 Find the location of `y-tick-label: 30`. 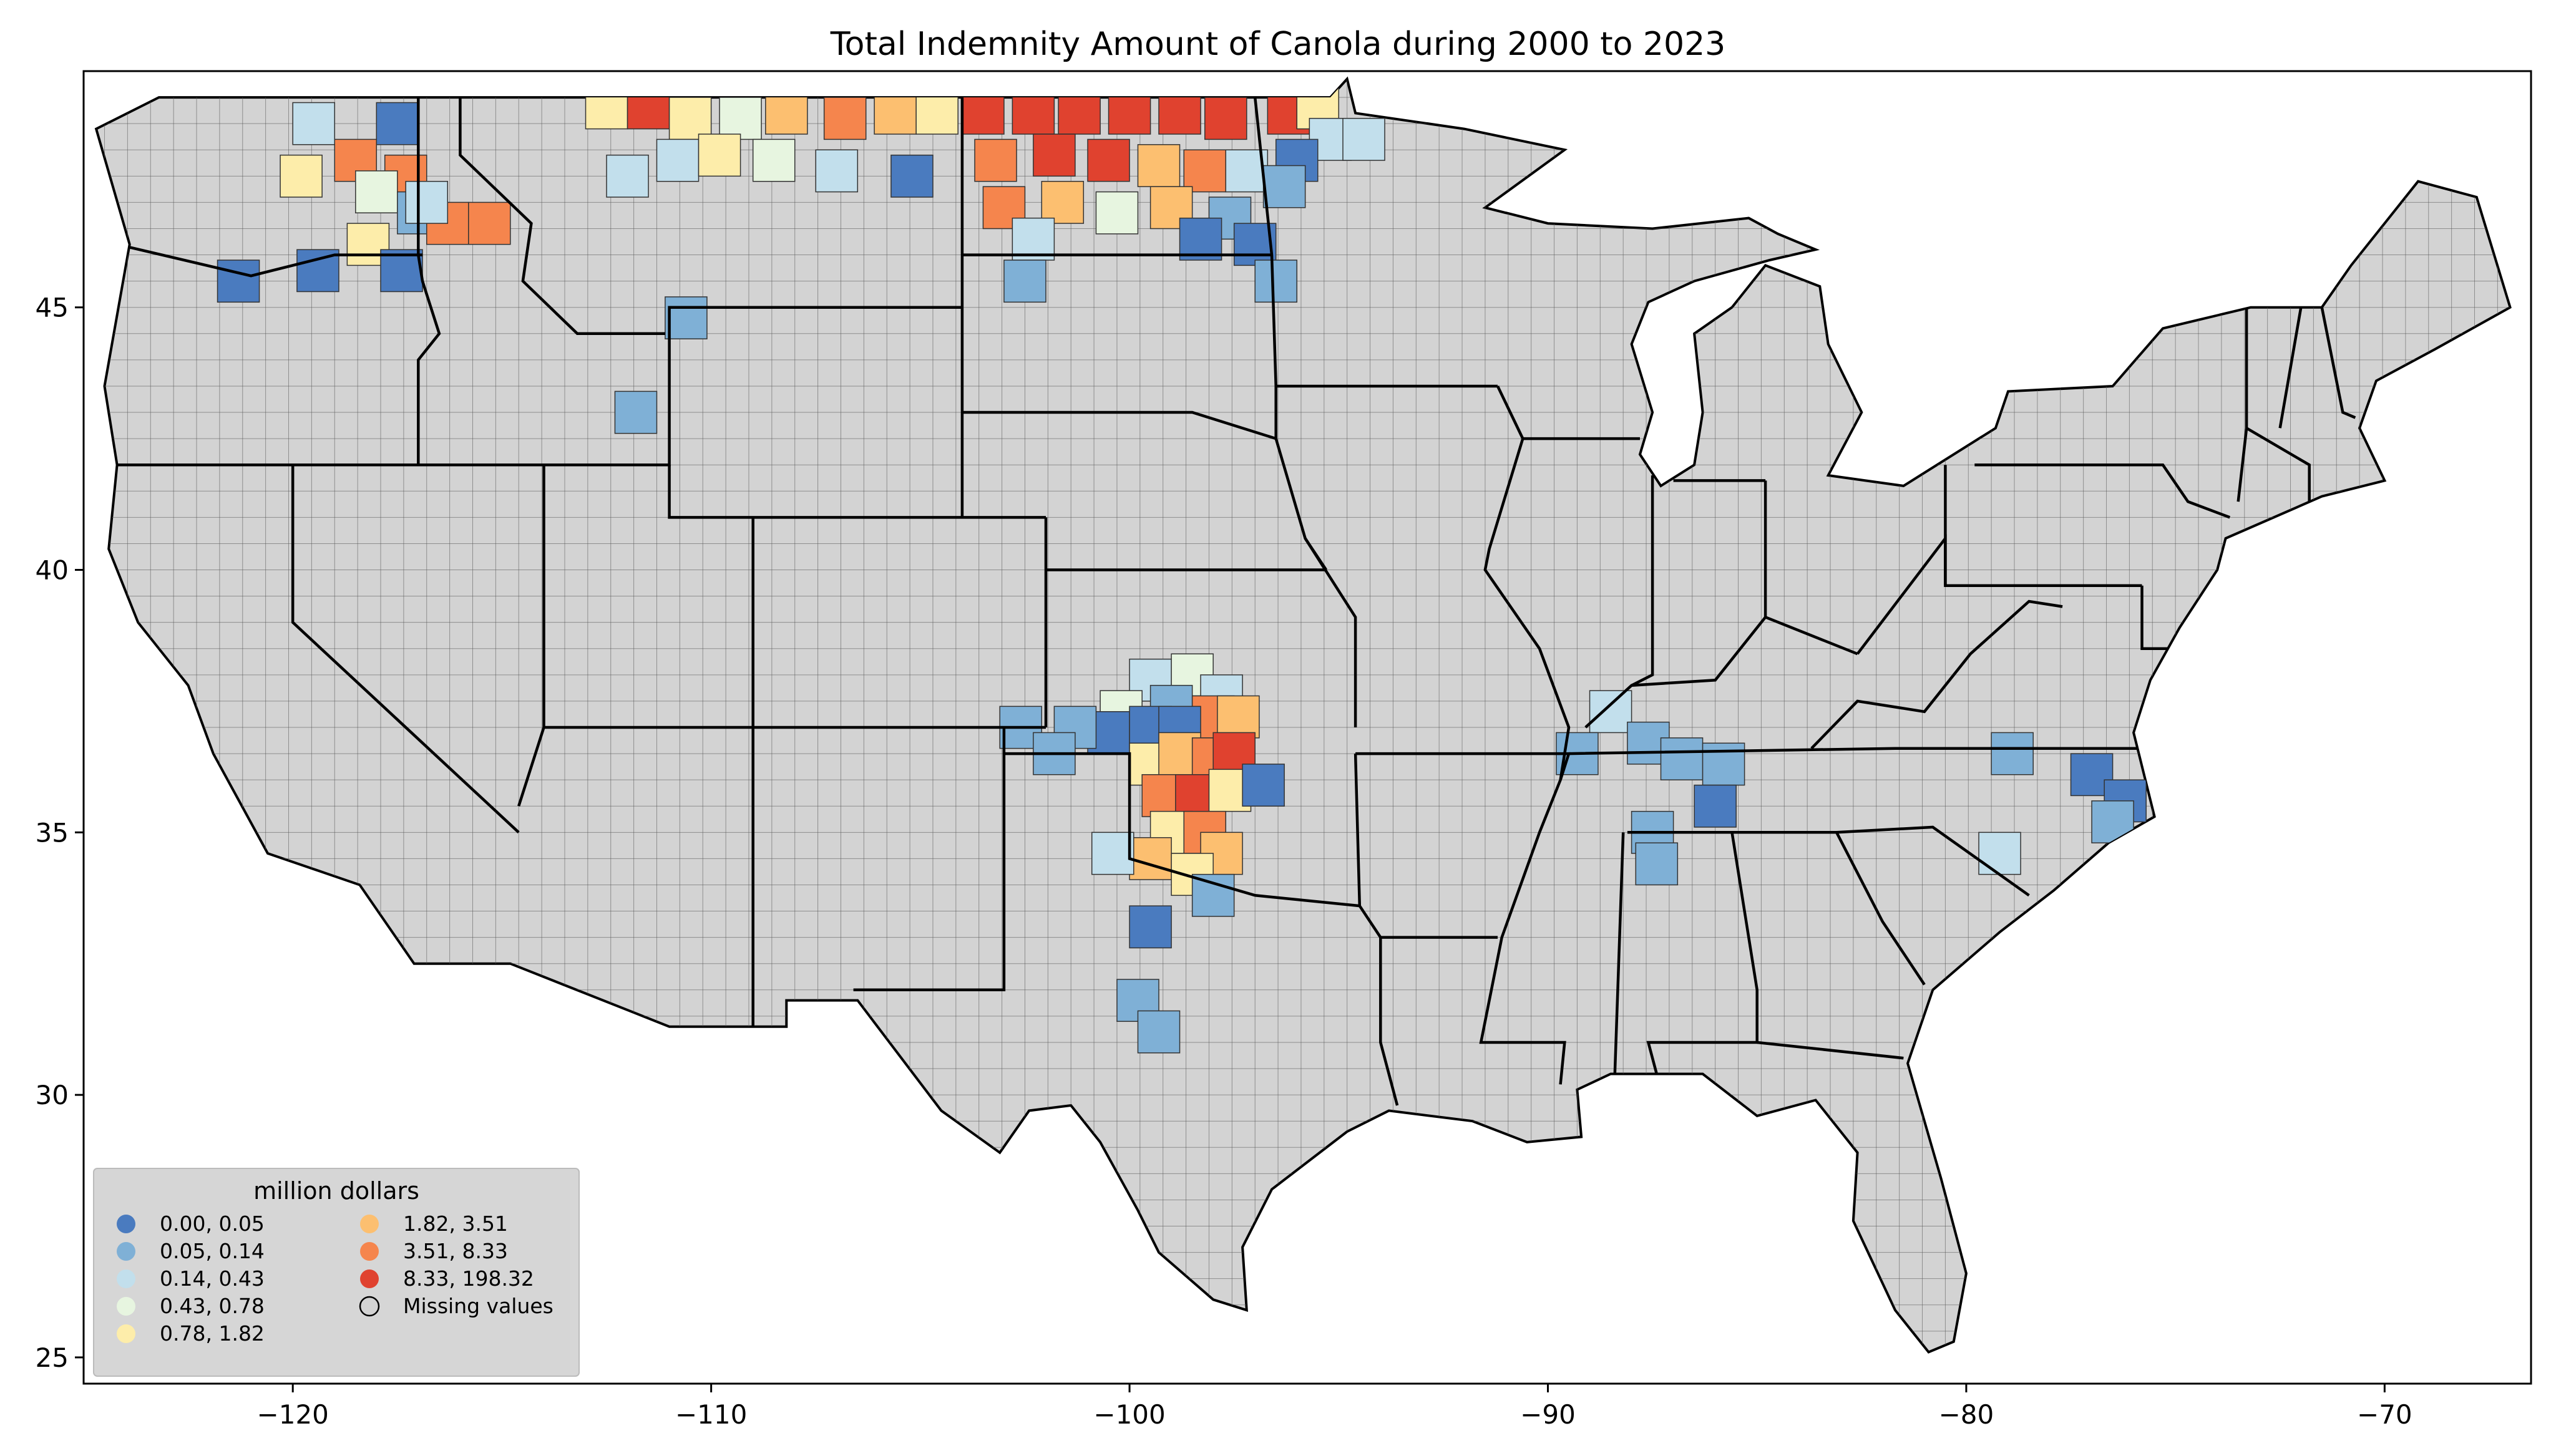

y-tick-label: 30 is located at coordinates (53, 1095).